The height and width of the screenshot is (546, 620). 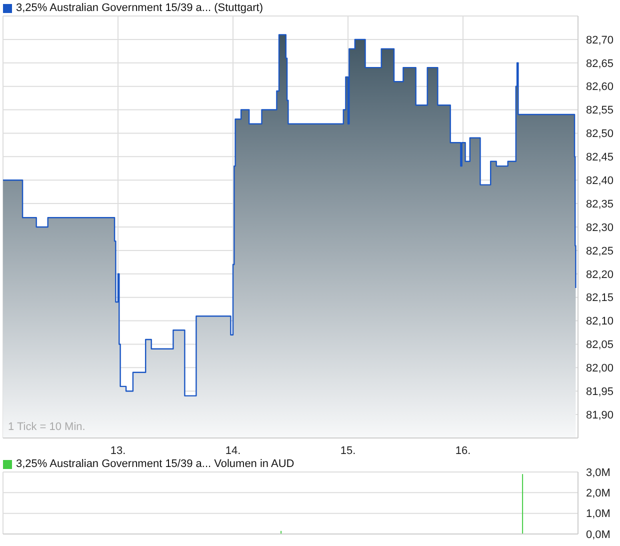 What do you see at coordinates (600, 87) in the screenshot?
I see `y-tick-label: 82,60` at bounding box center [600, 87].